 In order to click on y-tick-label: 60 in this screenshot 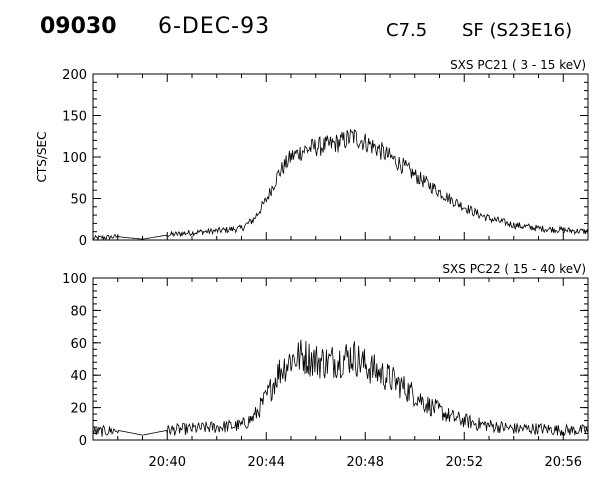, I will do `click(78, 344)`.